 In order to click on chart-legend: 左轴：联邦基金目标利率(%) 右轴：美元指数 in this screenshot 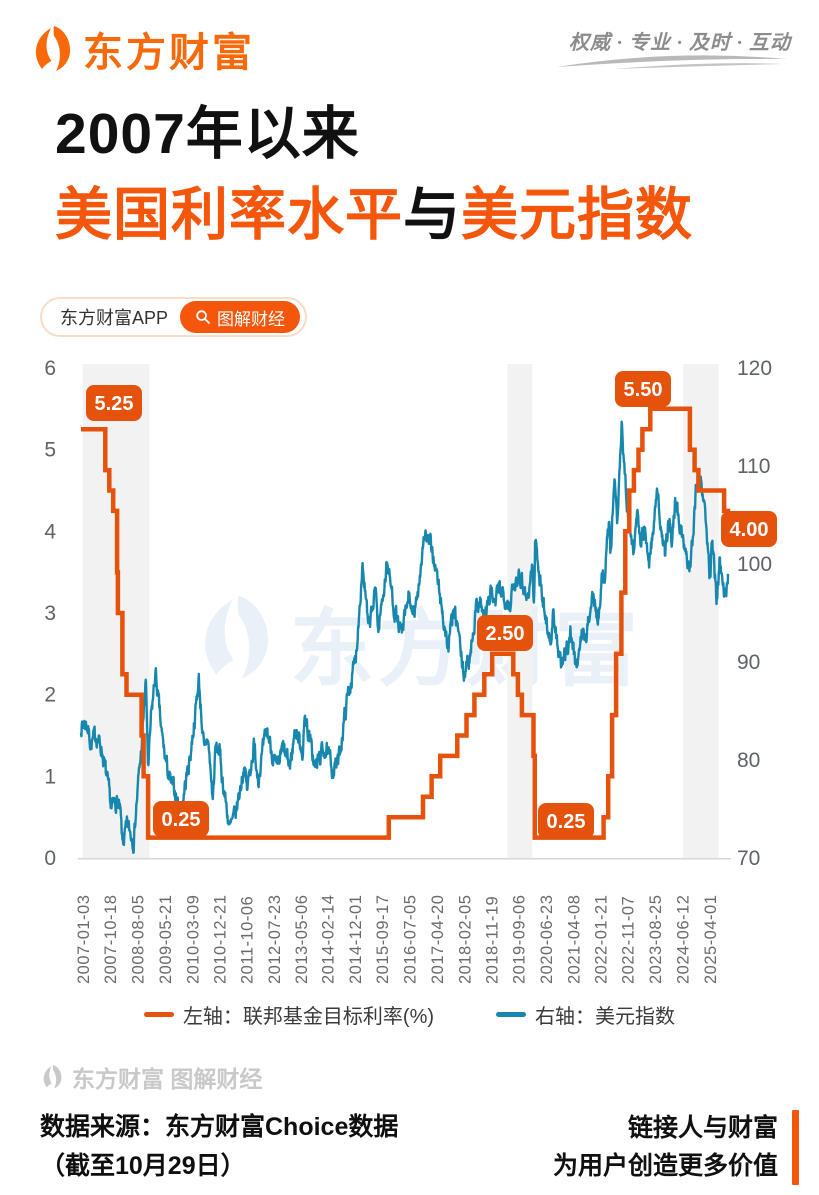, I will do `click(409, 1014)`.